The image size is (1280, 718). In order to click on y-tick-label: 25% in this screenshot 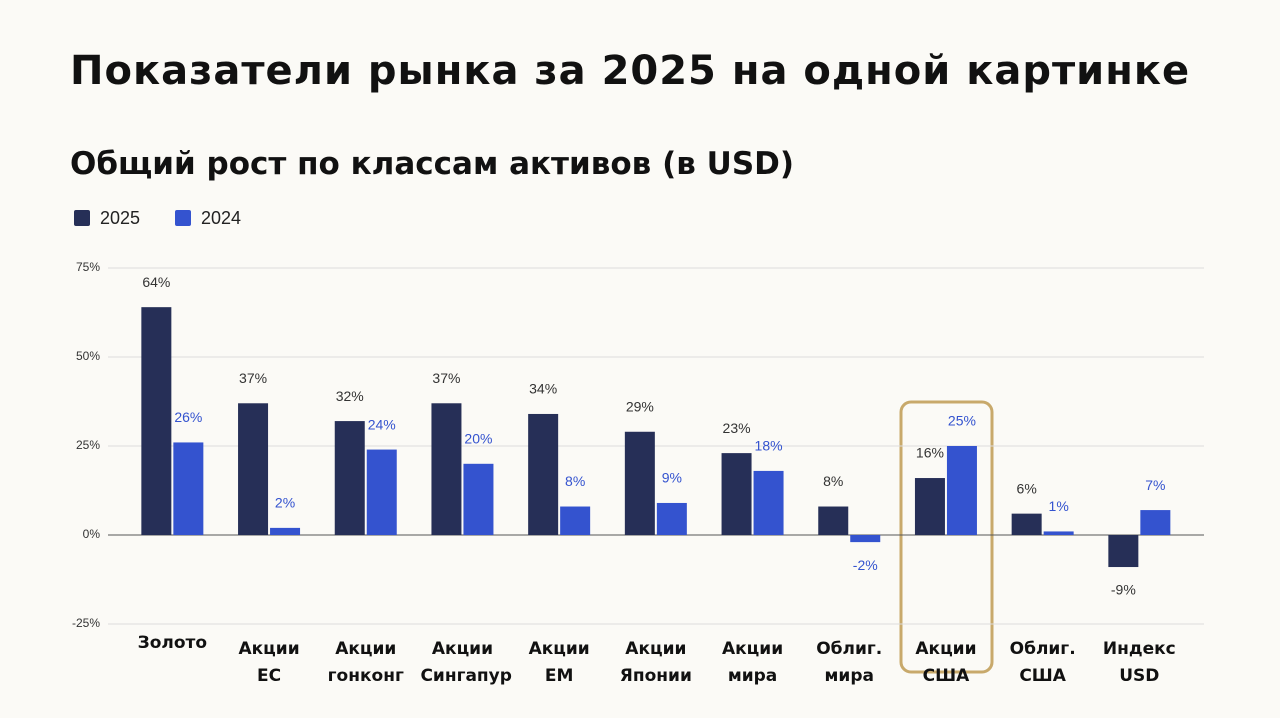, I will do `click(88, 445)`.